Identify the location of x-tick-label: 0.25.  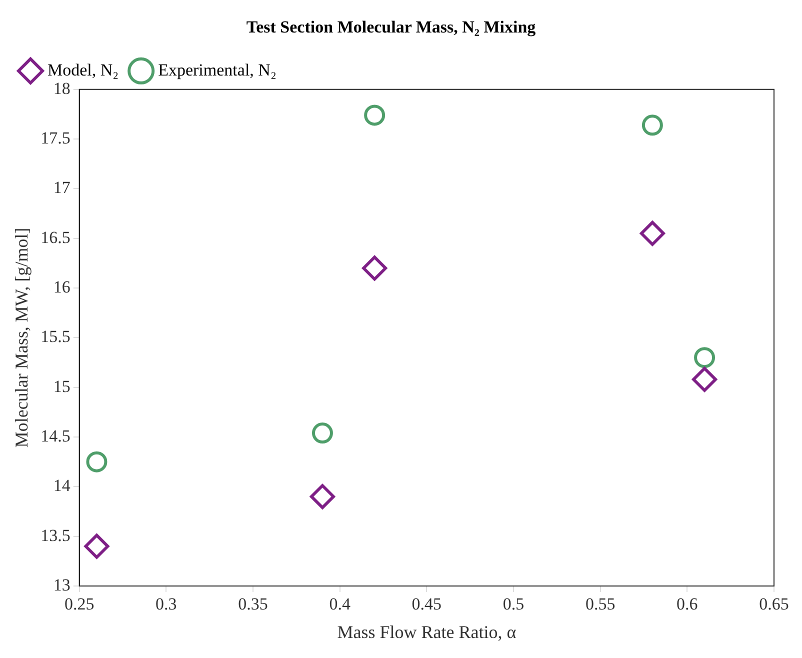
(79, 604).